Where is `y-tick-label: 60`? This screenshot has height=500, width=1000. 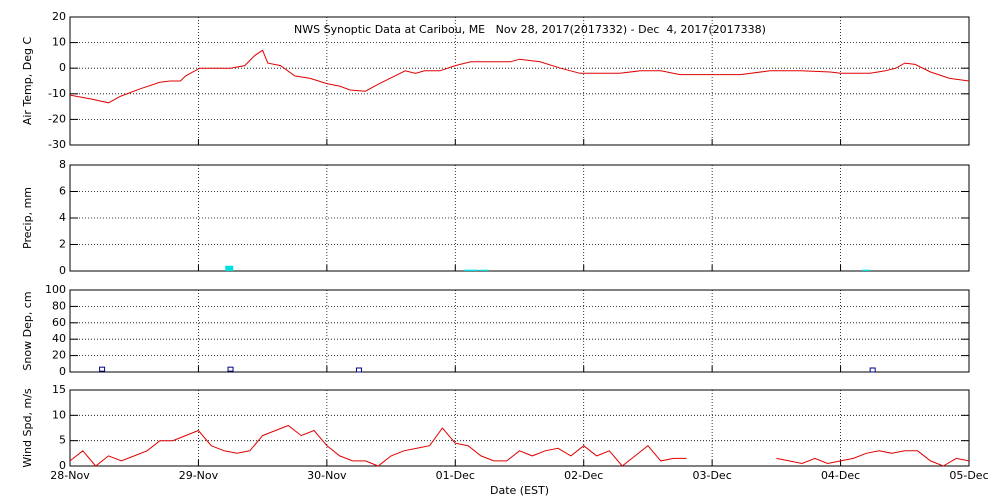 y-tick-label: 60 is located at coordinates (59, 322).